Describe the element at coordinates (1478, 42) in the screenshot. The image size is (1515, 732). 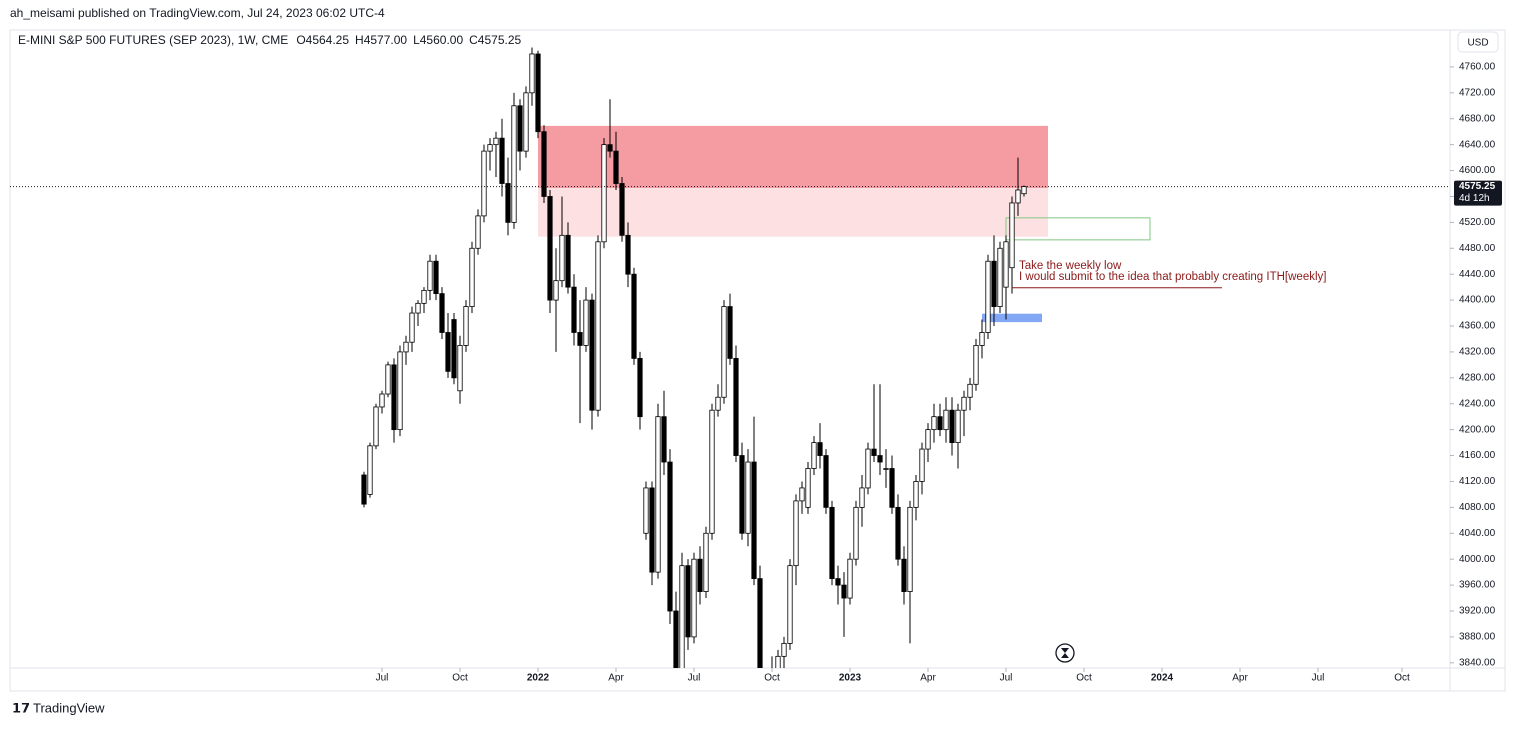
I see `currency-button` at that location.